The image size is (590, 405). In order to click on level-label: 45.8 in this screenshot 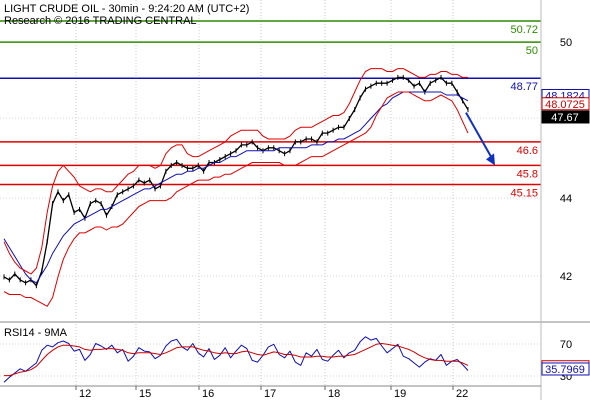, I will do `click(527, 174)`.